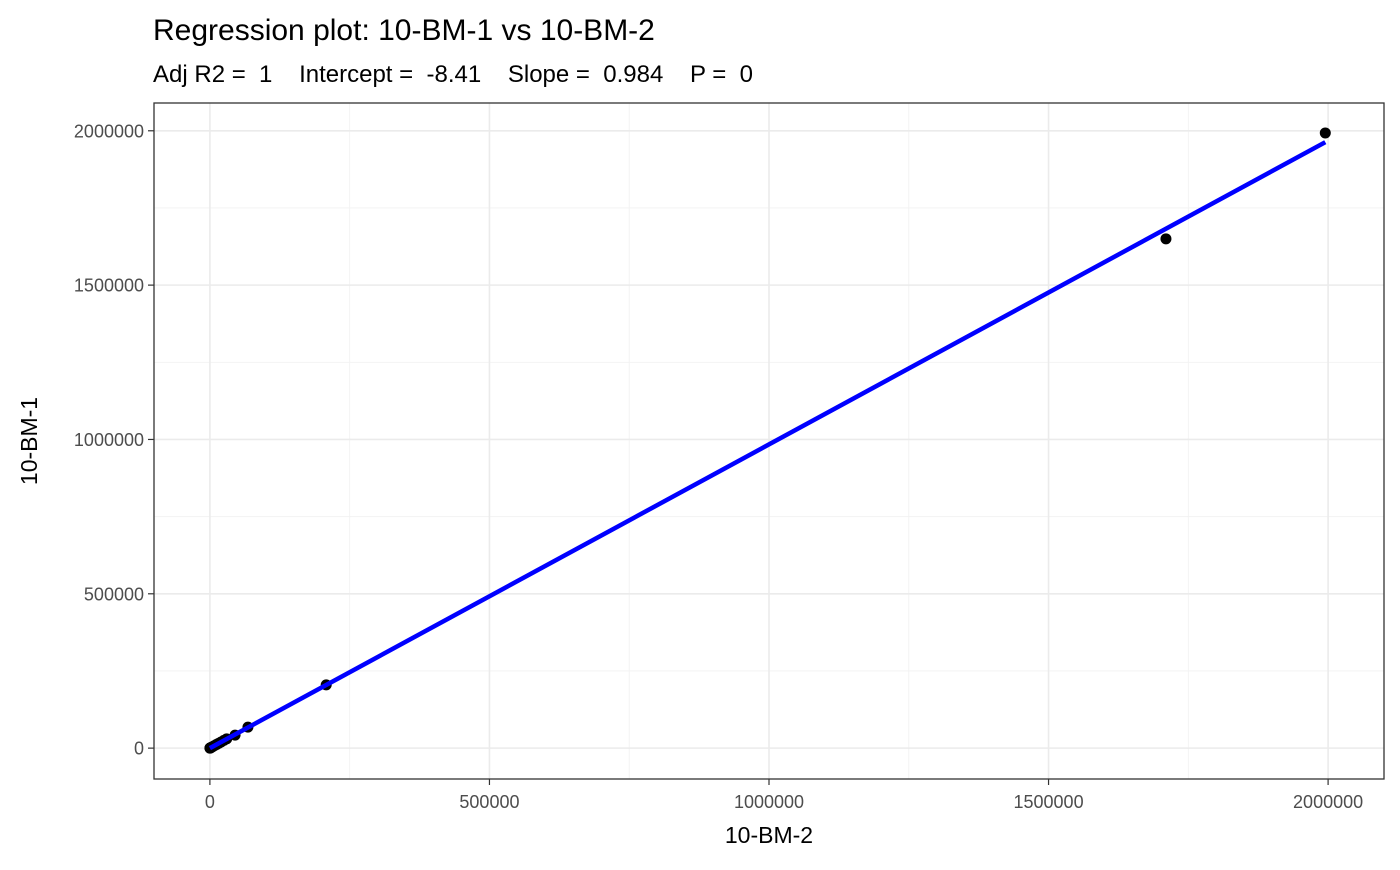 Image resolution: width=1400 pixels, height=870 pixels. What do you see at coordinates (139, 749) in the screenshot?
I see `y-tick-label: 0` at bounding box center [139, 749].